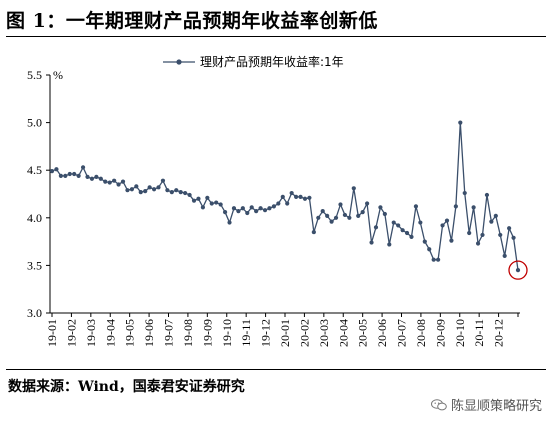 The width and height of the screenshot is (550, 424). Describe the element at coordinates (304, 333) in the screenshot. I see `x-tick-label: 20-02` at that location.